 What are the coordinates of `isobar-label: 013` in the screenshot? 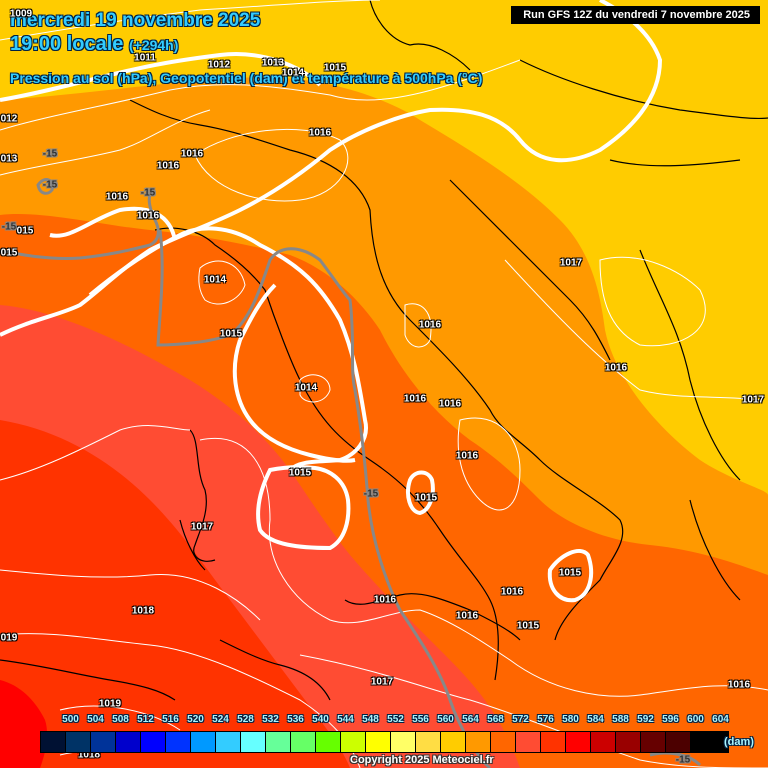 It's located at (9, 159).